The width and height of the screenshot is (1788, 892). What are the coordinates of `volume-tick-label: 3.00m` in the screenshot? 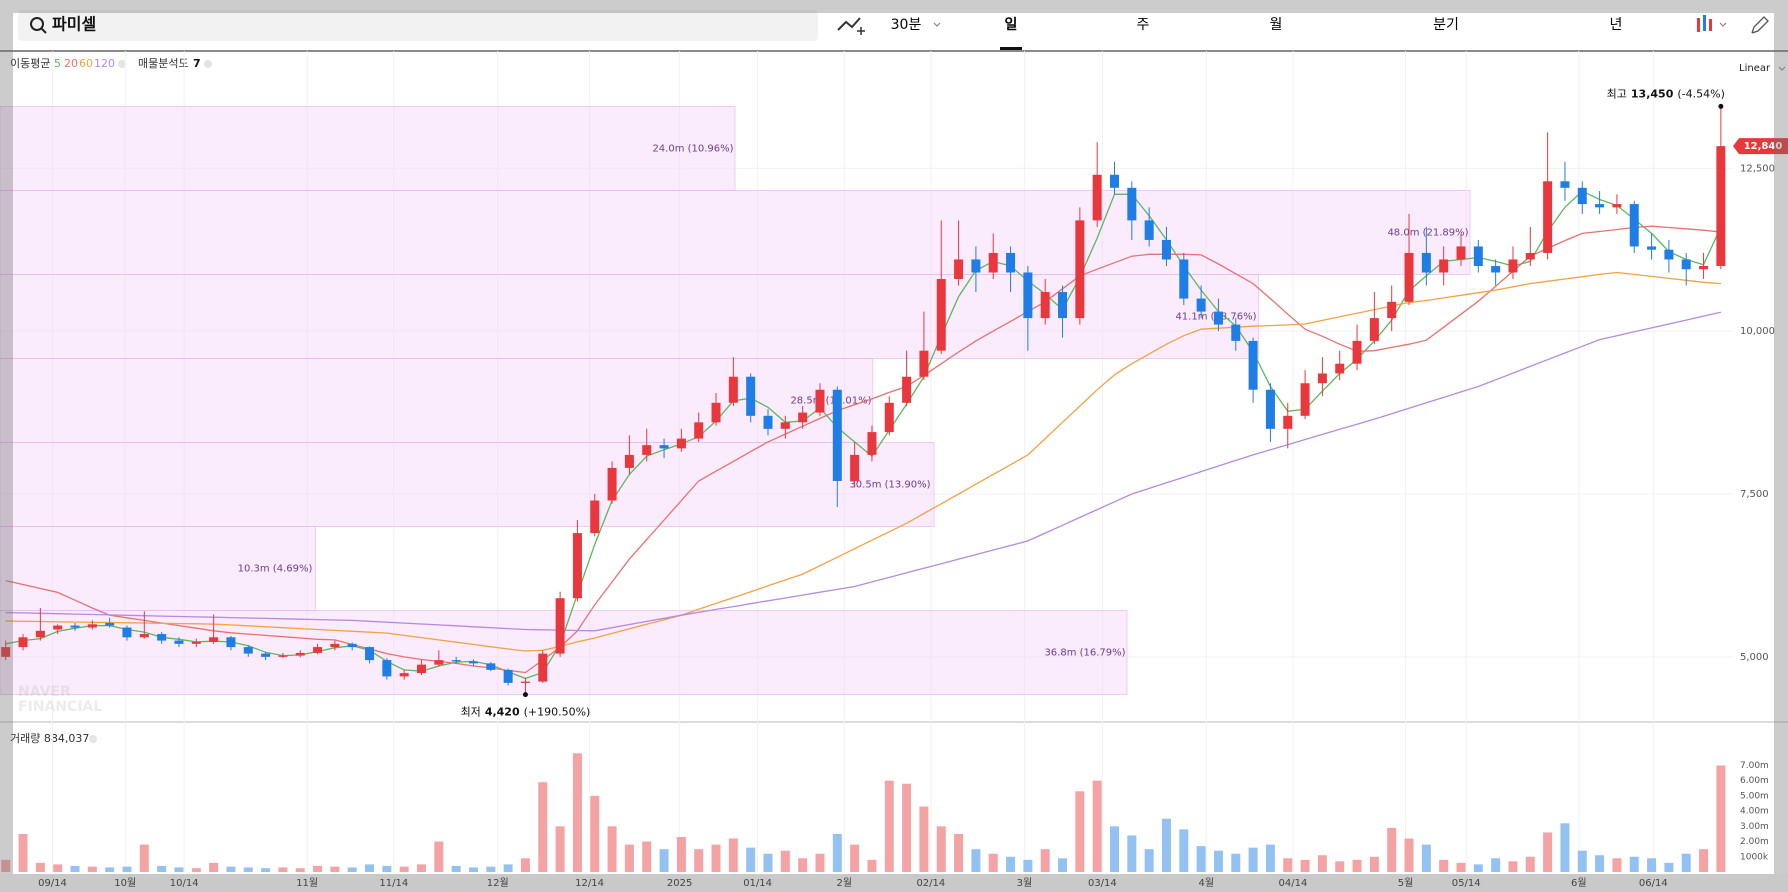 It's located at (1754, 827).